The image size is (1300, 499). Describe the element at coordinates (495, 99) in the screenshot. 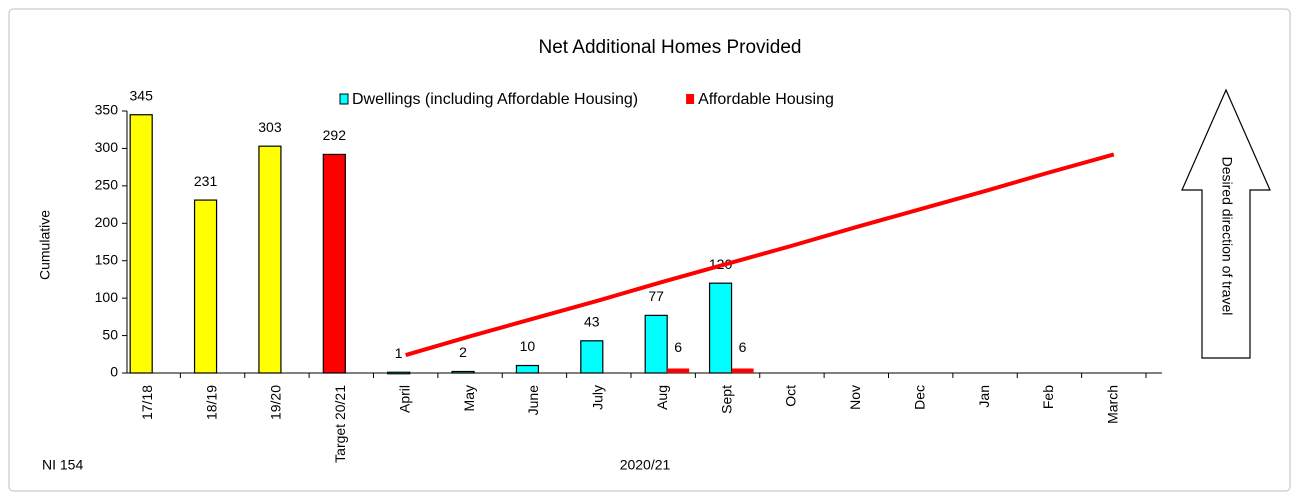

I see `legend-label: Dwellings (including Affordable Housing)` at that location.